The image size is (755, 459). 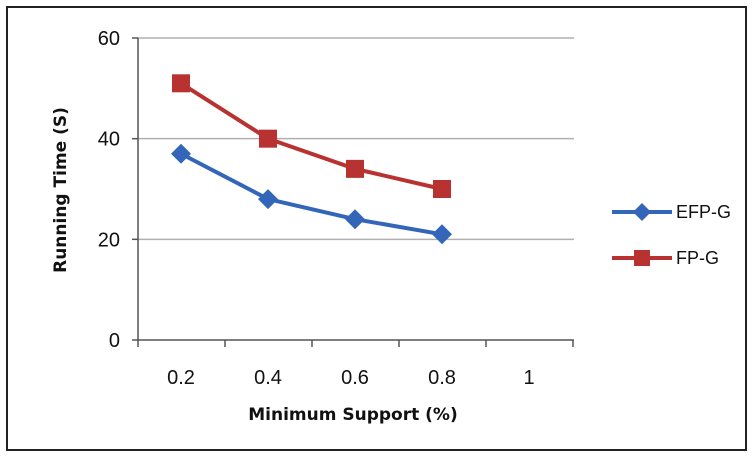 I want to click on x-tick-label: 1, so click(x=528, y=378).